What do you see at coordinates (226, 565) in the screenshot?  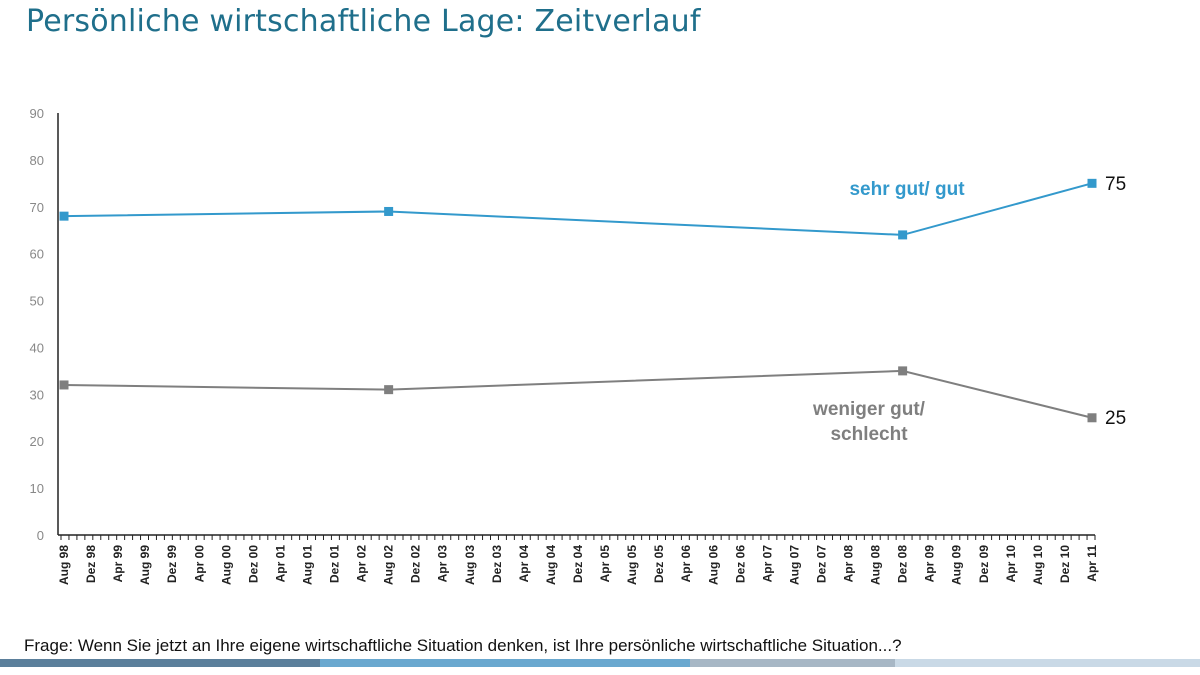 I see `x-tick-label: Aug 00` at bounding box center [226, 565].